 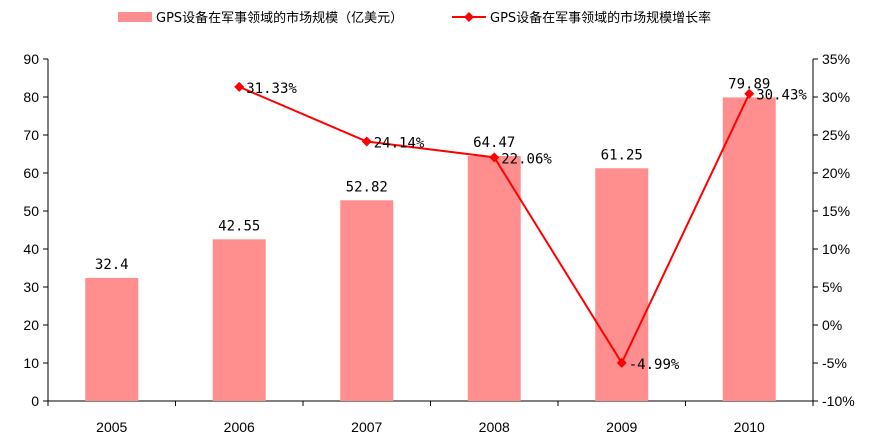 I want to click on line-data-label: 31.33%, so click(x=271, y=89).